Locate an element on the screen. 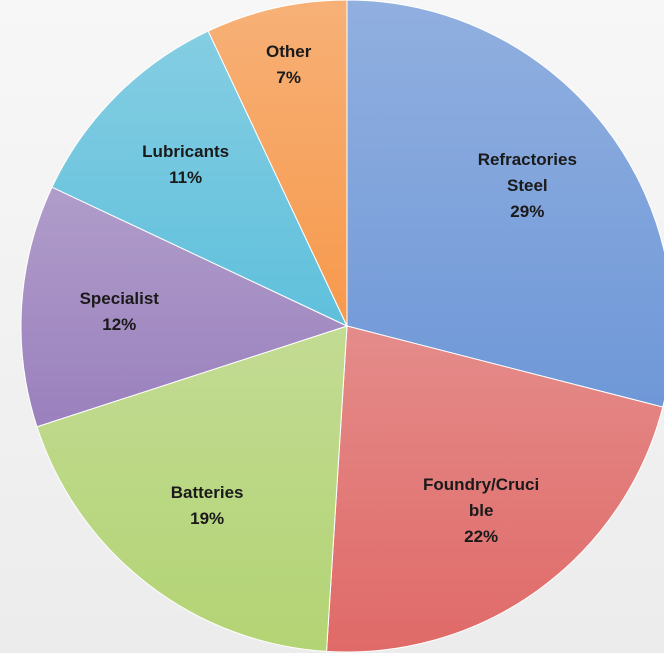  slice-label: Refractories Steel 29% is located at coordinates (527, 186).